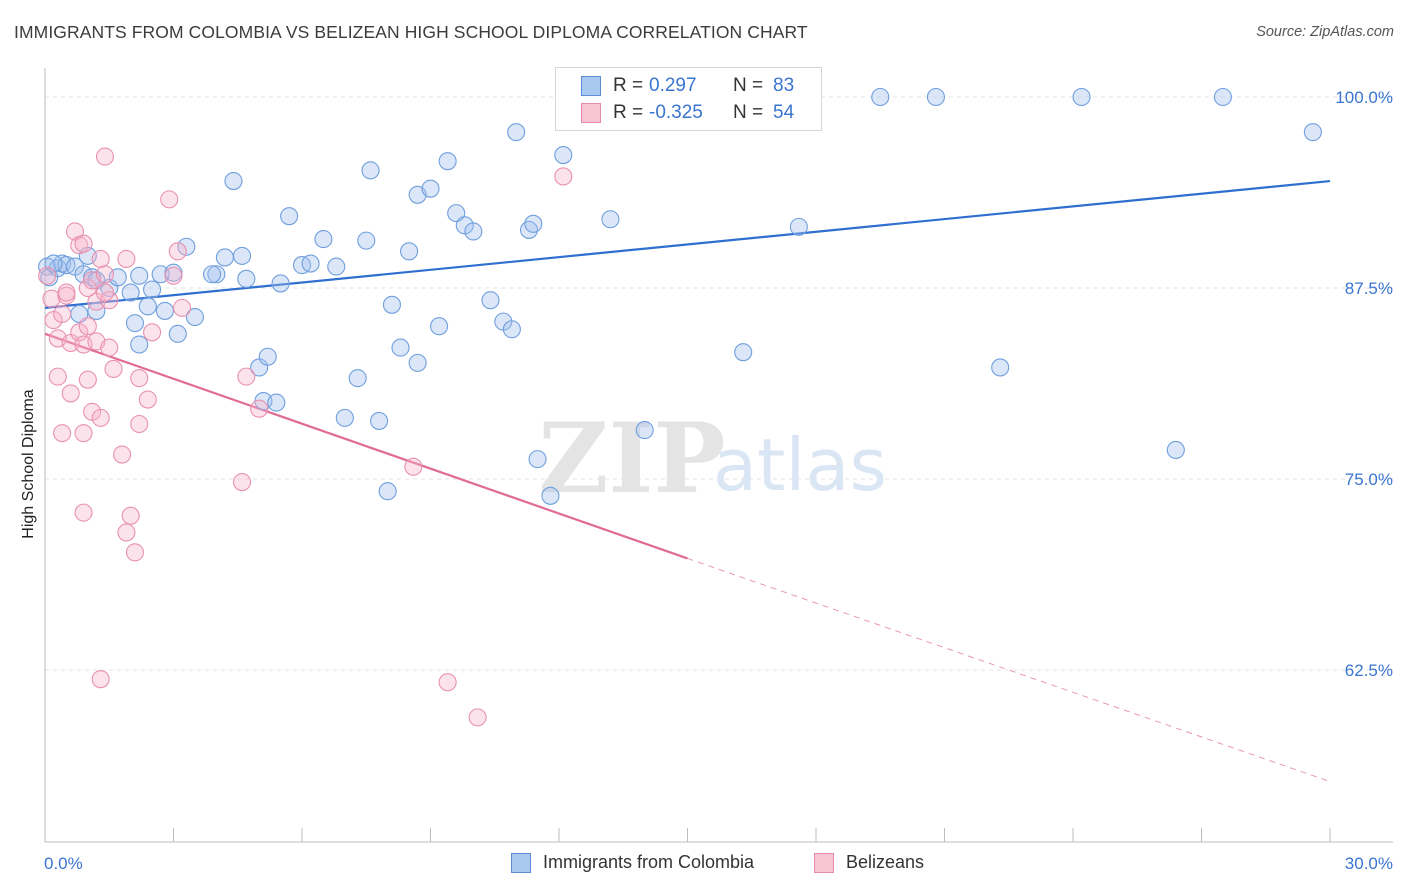  I want to click on legend-r-value: -0.325, so click(676, 112).